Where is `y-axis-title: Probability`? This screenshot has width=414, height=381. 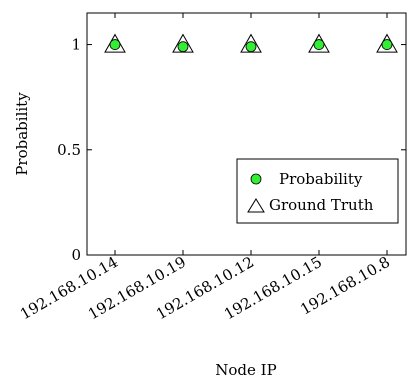 y-axis-title: Probability is located at coordinates (22, 134).